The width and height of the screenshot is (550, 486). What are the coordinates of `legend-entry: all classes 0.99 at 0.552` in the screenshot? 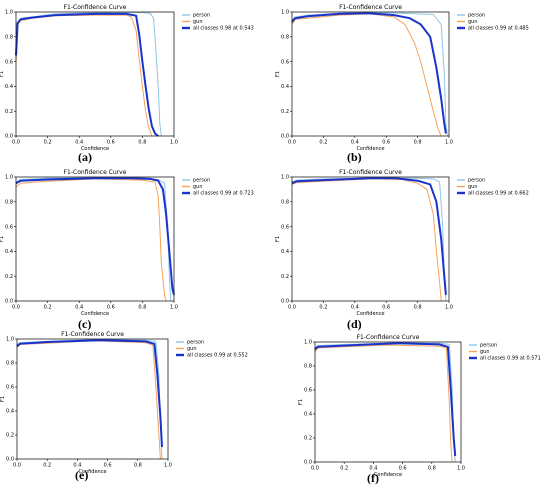 It's located at (217, 356).